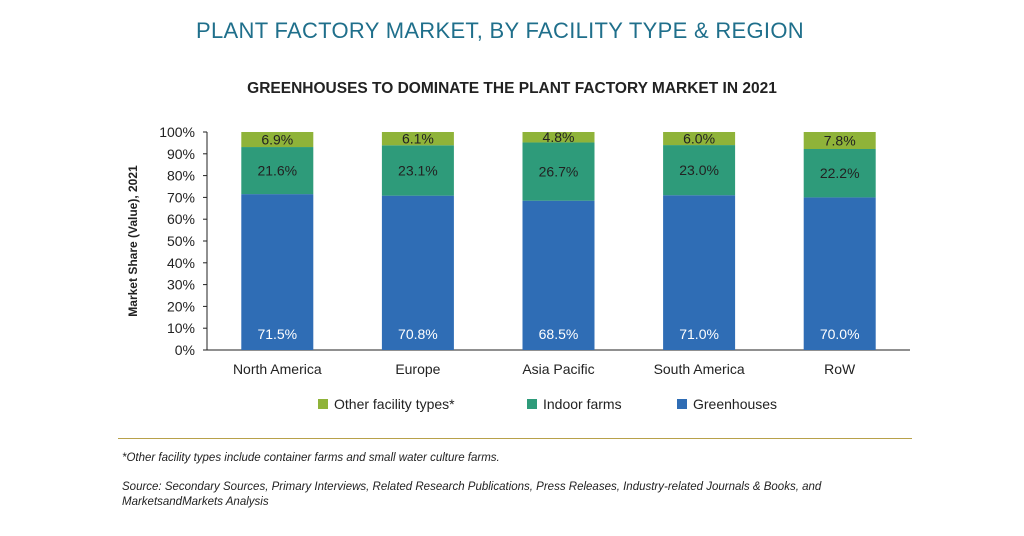  I want to click on y-tick-label: 70%, so click(181, 197).